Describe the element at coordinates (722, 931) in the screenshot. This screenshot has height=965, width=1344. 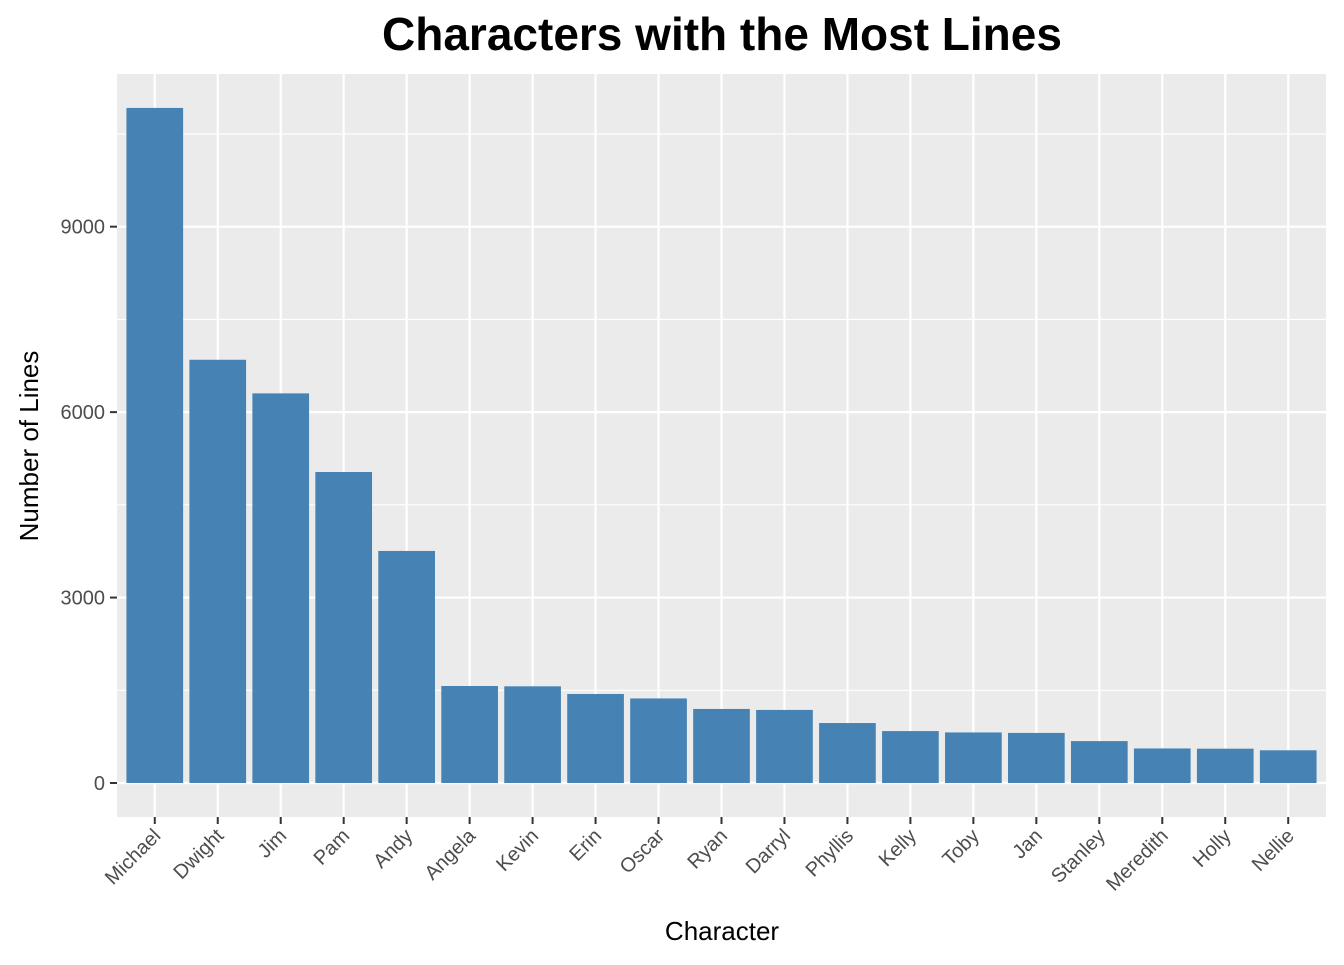
I see `x-axis-label: Character` at that location.